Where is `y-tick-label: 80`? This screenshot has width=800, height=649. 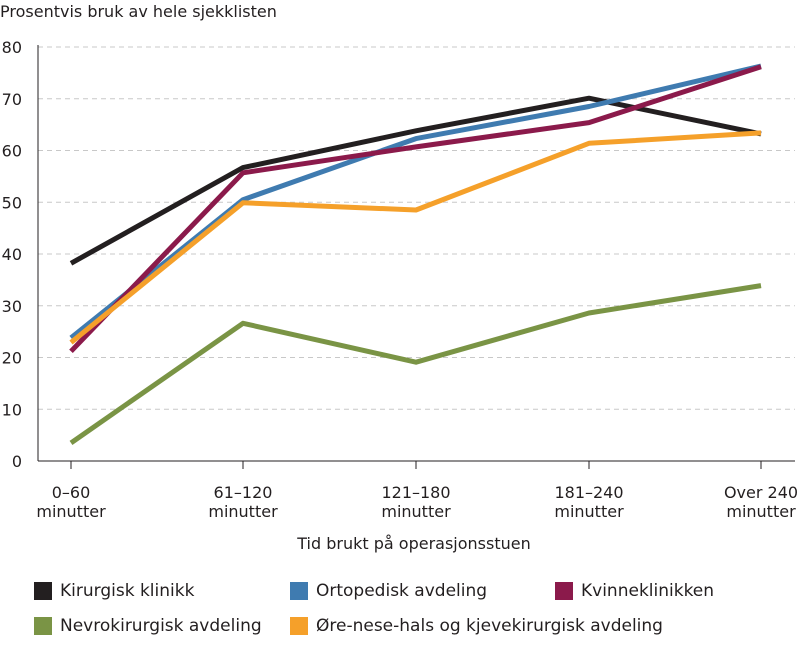 y-tick-label: 80 is located at coordinates (12, 47).